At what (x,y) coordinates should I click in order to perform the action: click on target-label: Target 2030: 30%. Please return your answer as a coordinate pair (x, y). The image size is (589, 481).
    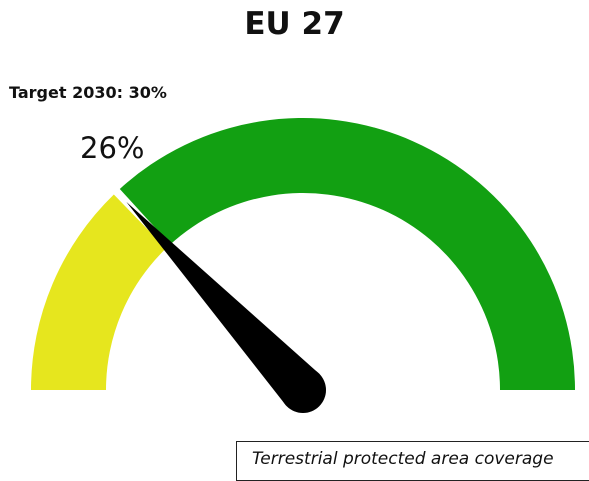
    Looking at the image, I should click on (88, 92).